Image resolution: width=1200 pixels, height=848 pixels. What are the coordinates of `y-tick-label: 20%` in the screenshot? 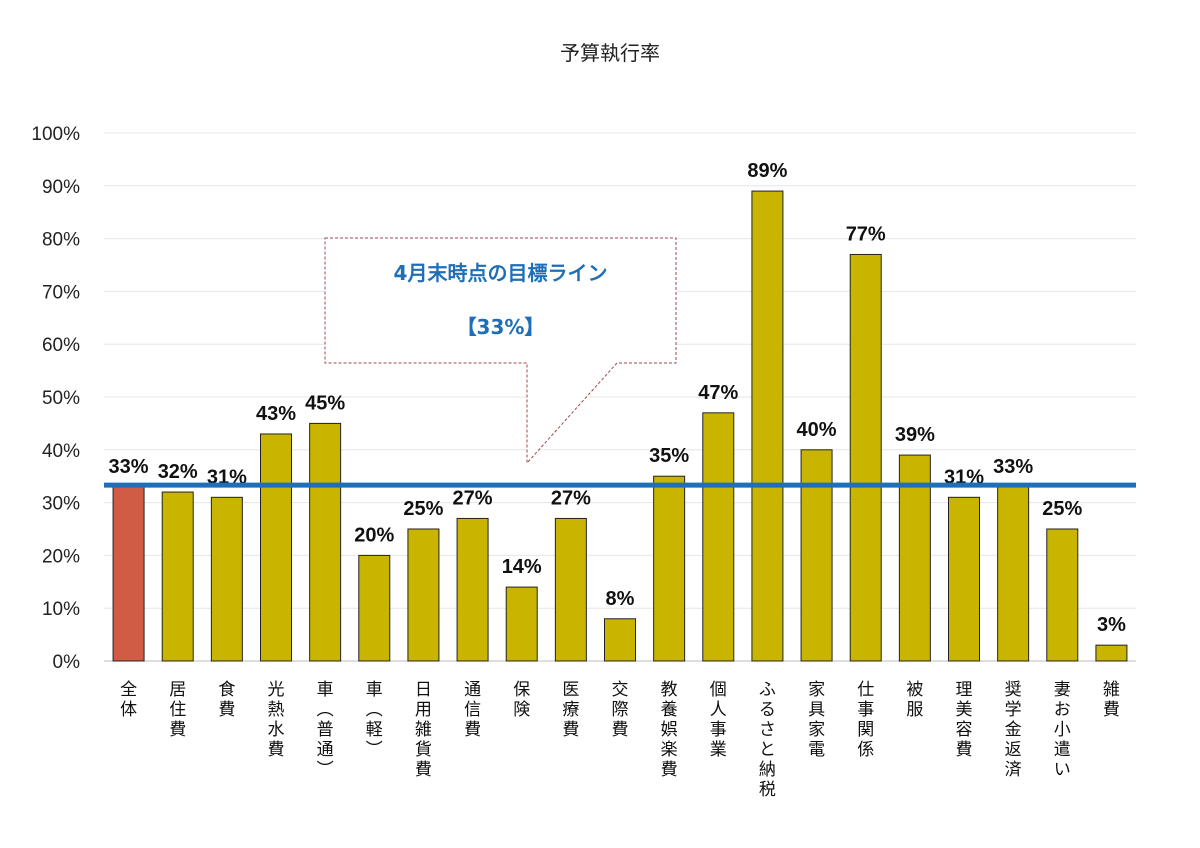 It's located at (61, 556).